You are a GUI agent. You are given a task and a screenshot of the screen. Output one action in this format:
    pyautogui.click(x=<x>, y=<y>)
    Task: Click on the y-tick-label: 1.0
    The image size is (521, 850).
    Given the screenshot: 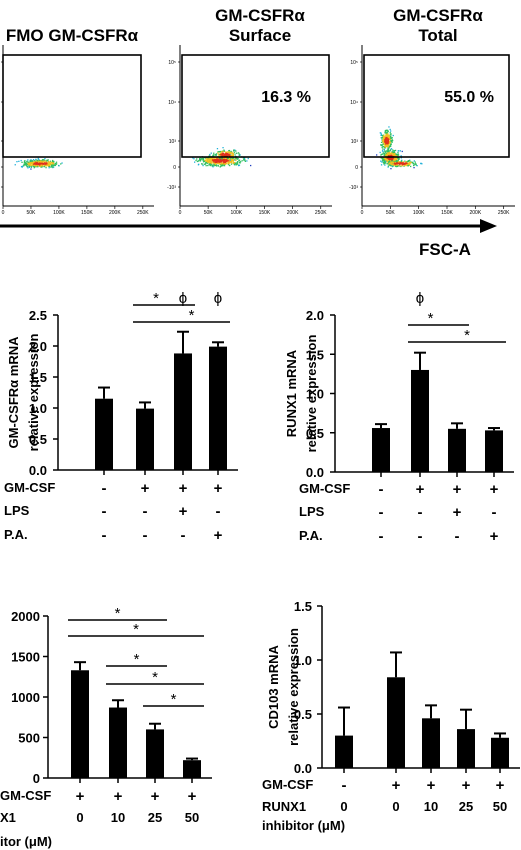 What is the action you would take?
    pyautogui.click(x=303, y=660)
    